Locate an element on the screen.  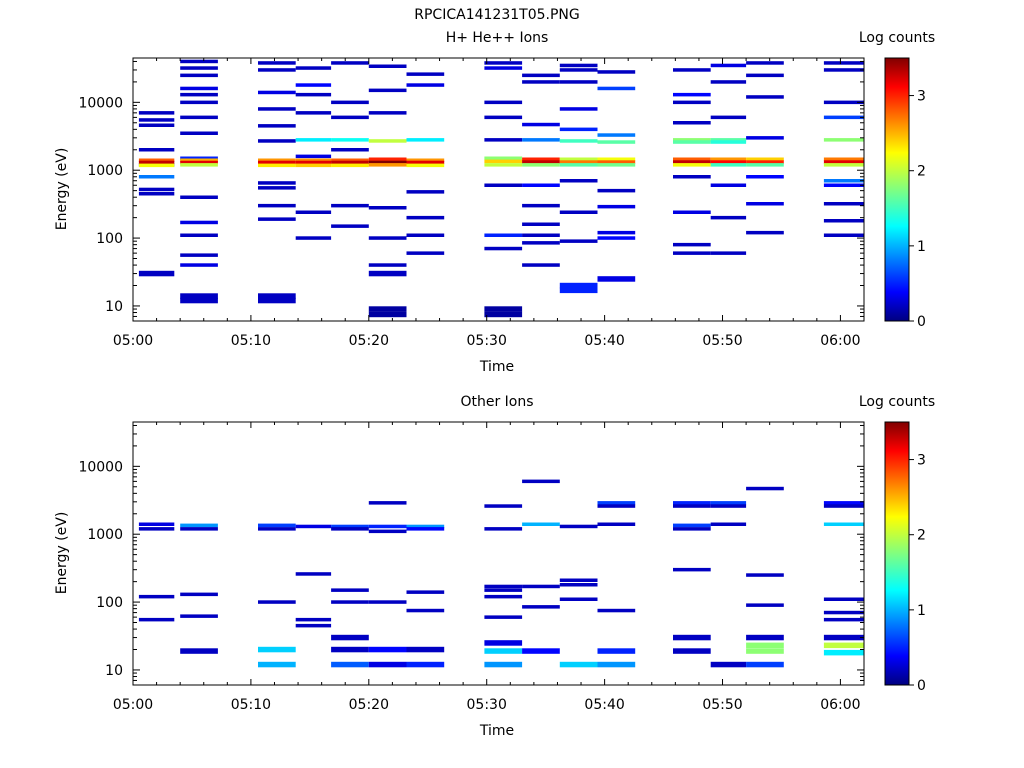
x-tick-label: 05:30 is located at coordinates (487, 341).